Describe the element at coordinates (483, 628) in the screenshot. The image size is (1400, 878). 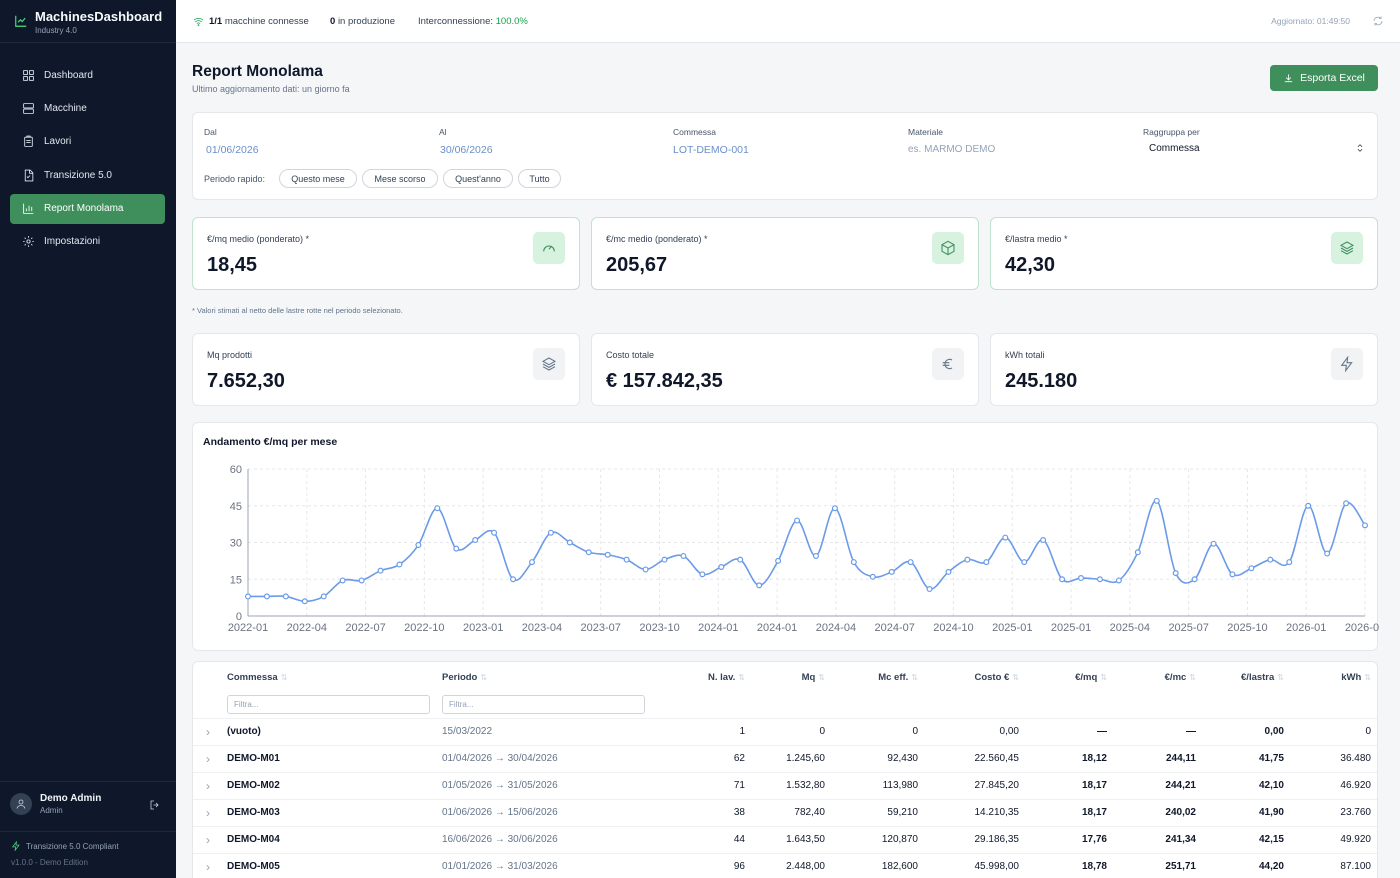
I see `x-tick-label: 2023-01` at that location.